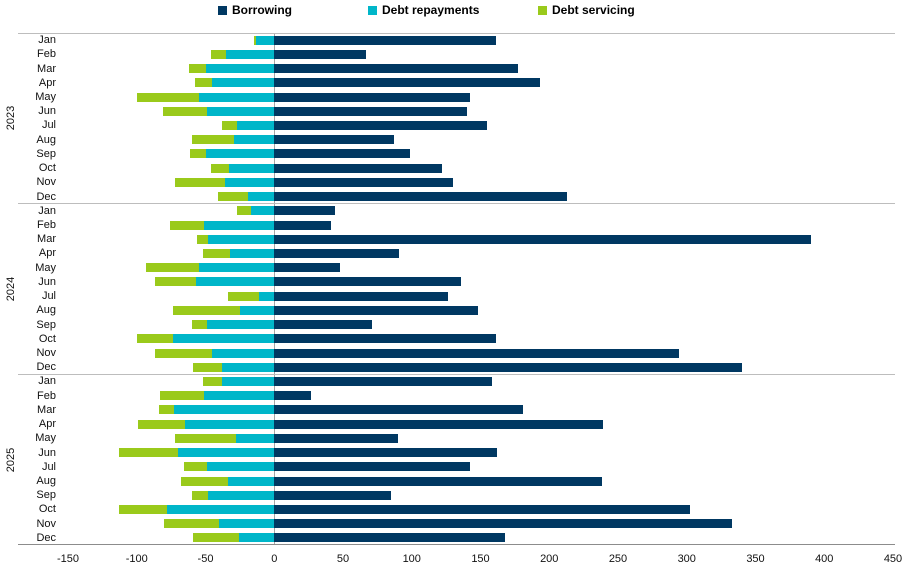  What do you see at coordinates (46, 225) in the screenshot?
I see `month-label-2024-Feb: Feb` at bounding box center [46, 225].